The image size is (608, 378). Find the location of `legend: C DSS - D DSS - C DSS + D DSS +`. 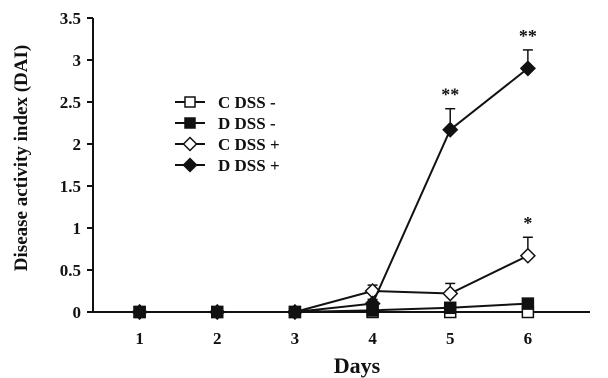

legend: C DSS - D DSS - C DSS + D DSS + is located at coordinates (227, 134).